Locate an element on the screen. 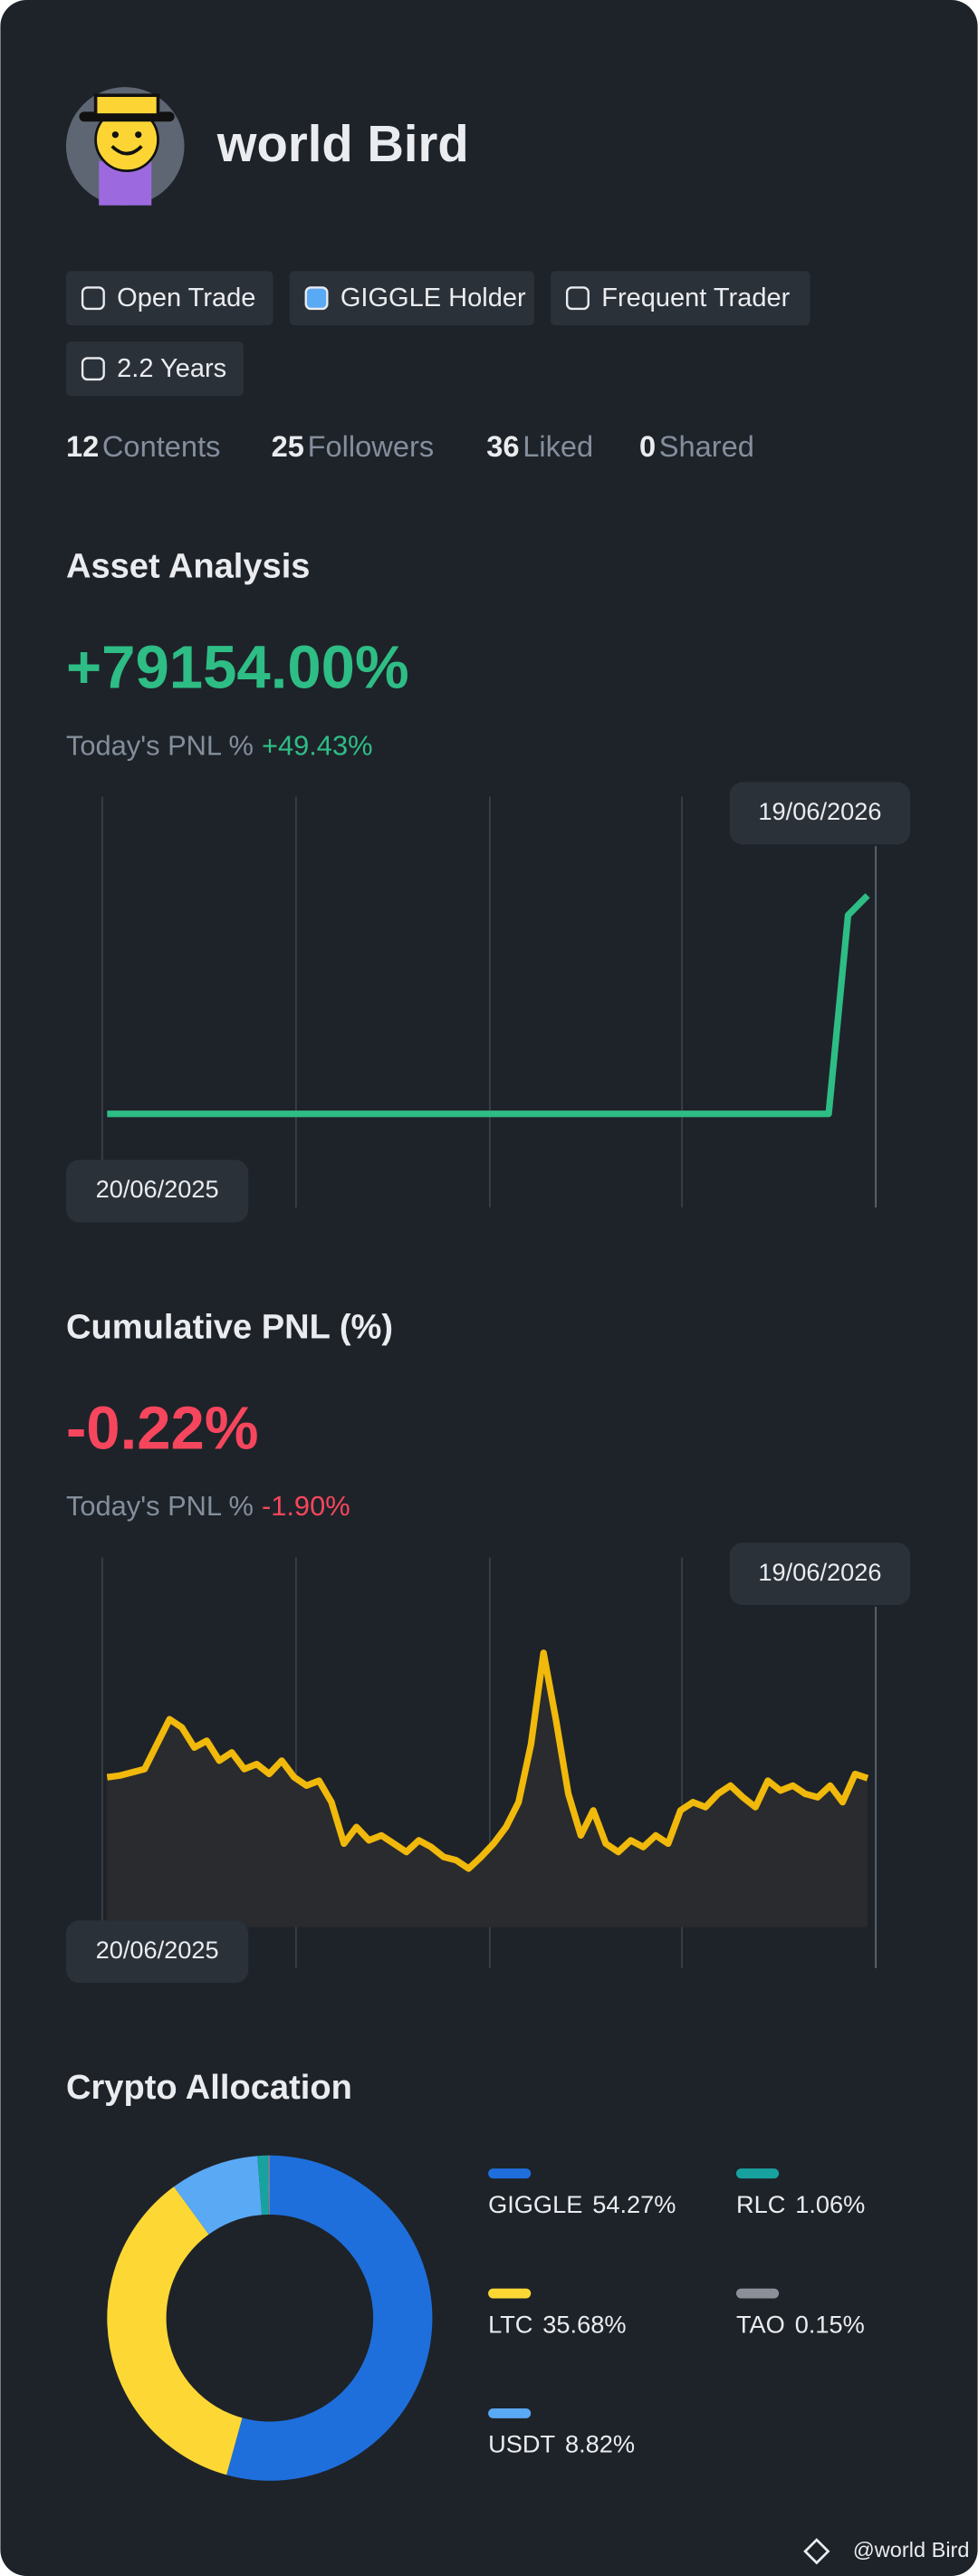  legend-value: 0.15% is located at coordinates (830, 2324).